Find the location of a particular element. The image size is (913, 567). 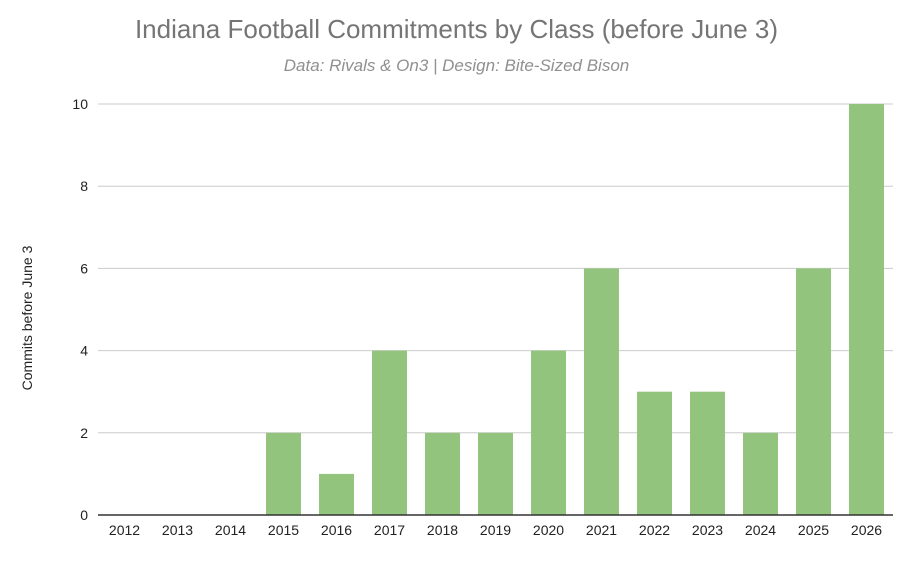

x-tick-label: 2020 is located at coordinates (548, 530).